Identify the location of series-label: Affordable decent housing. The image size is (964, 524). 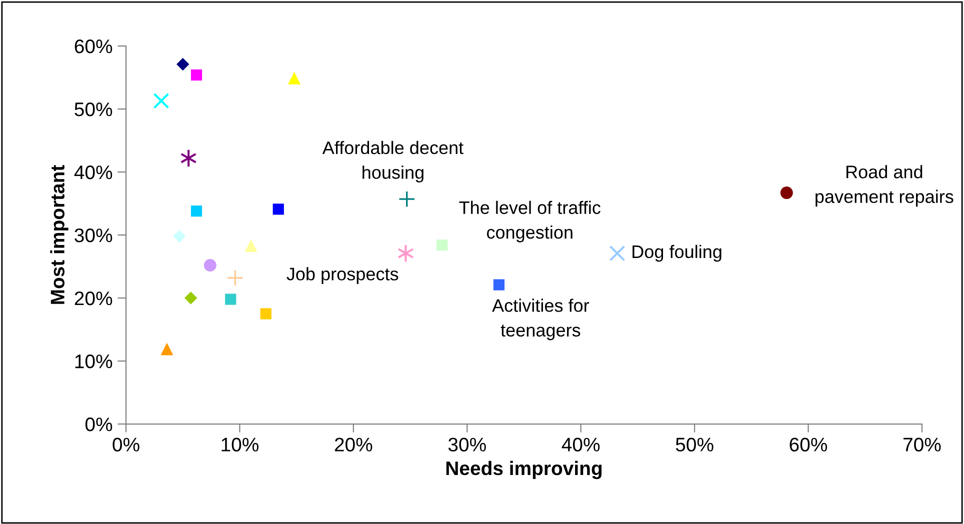
(393, 161).